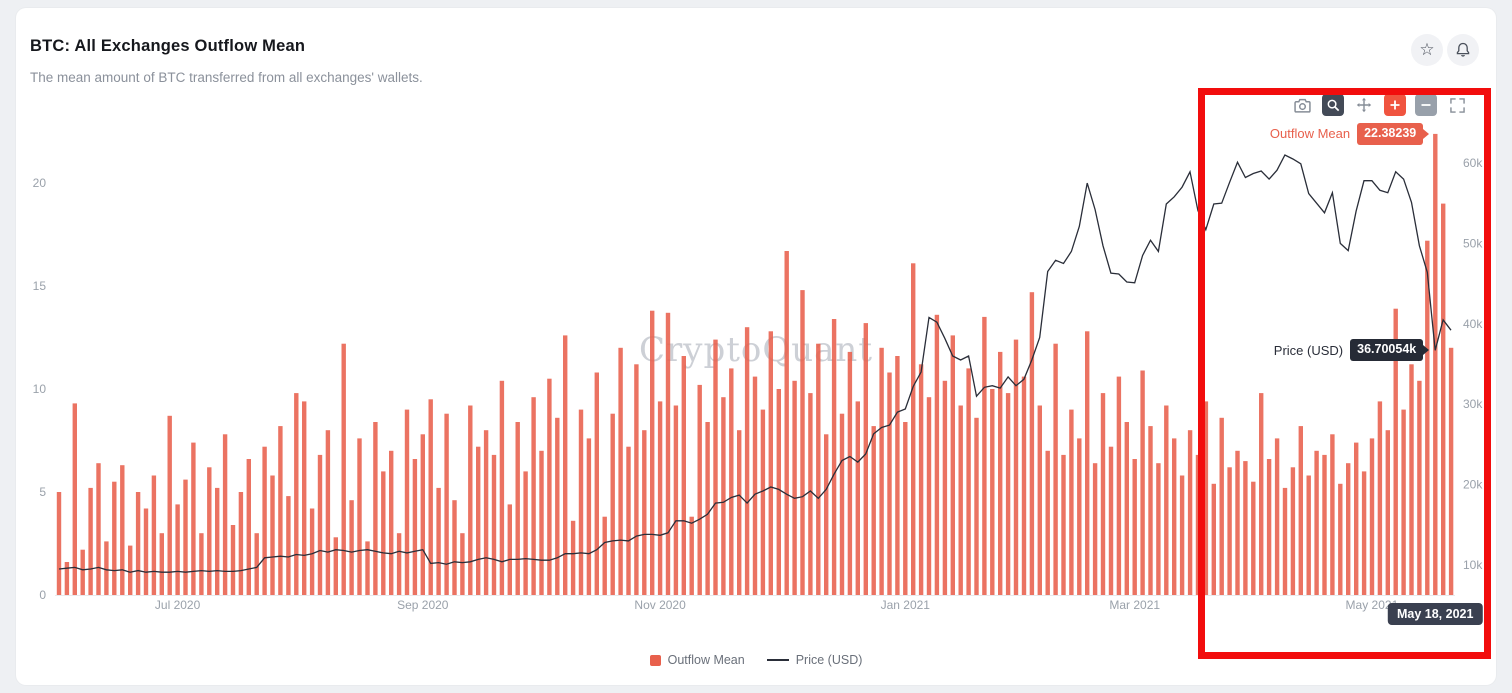  I want to click on modebar-zoom-in-button, so click(1395, 105).